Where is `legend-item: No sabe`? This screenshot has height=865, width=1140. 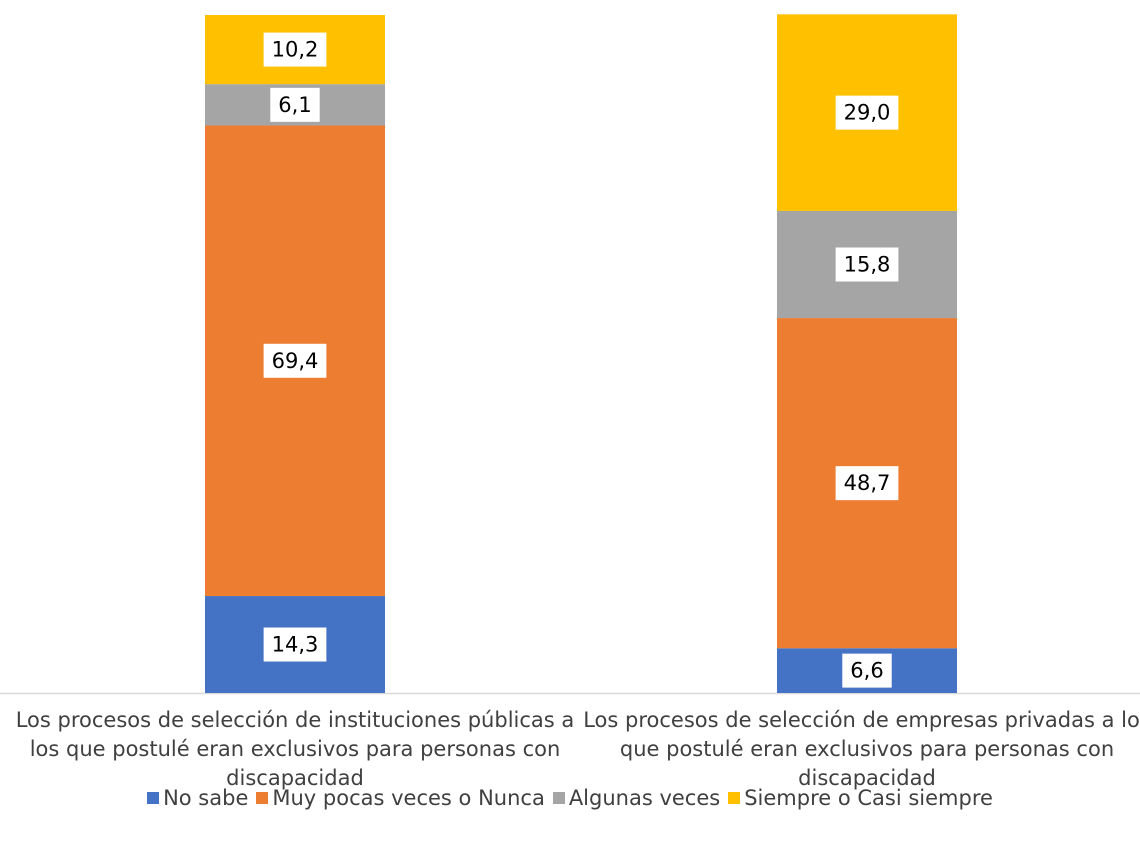
legend-item: No sabe is located at coordinates (197, 798).